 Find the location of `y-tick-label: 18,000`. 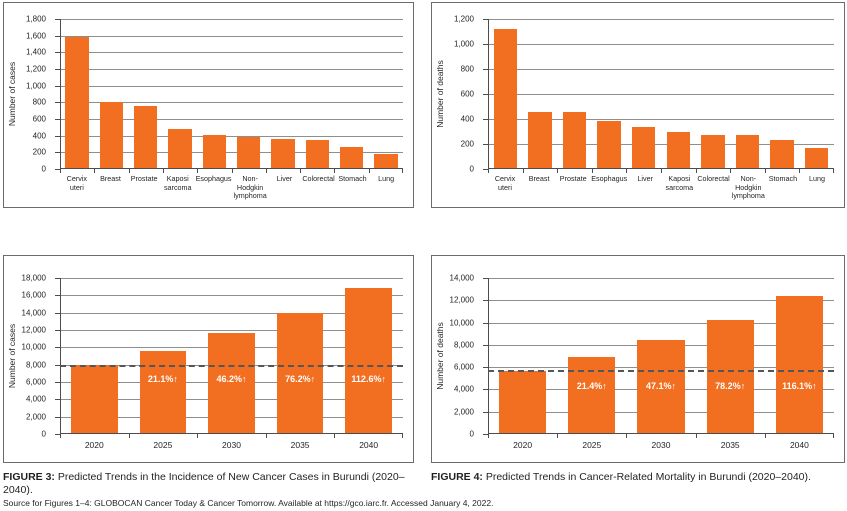

y-tick-label: 18,000 is located at coordinates (33, 278).